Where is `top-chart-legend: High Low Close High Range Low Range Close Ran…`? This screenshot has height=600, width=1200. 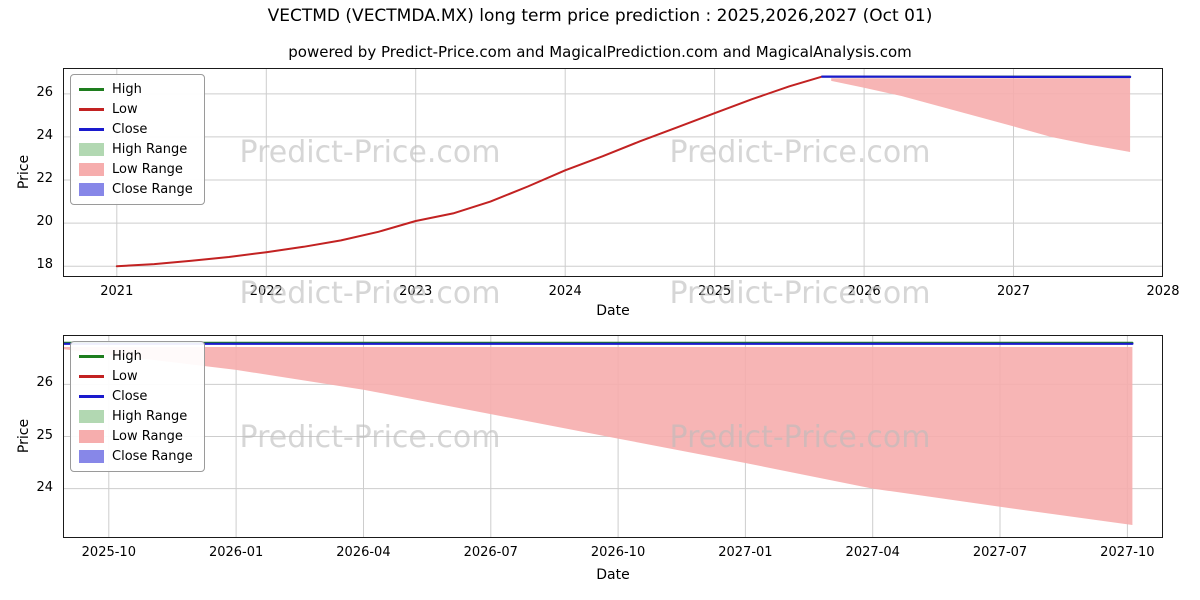 top-chart-legend: High Low Close High Range Low Range Close Ran… is located at coordinates (137, 139).